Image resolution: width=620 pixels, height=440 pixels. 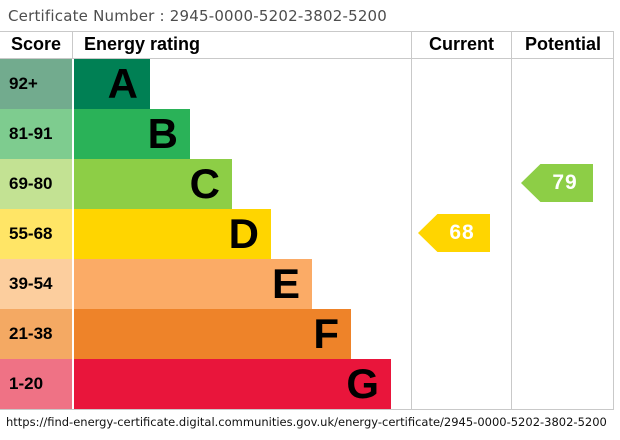 I want to click on score-range-b: 81-91, so click(x=36, y=134).